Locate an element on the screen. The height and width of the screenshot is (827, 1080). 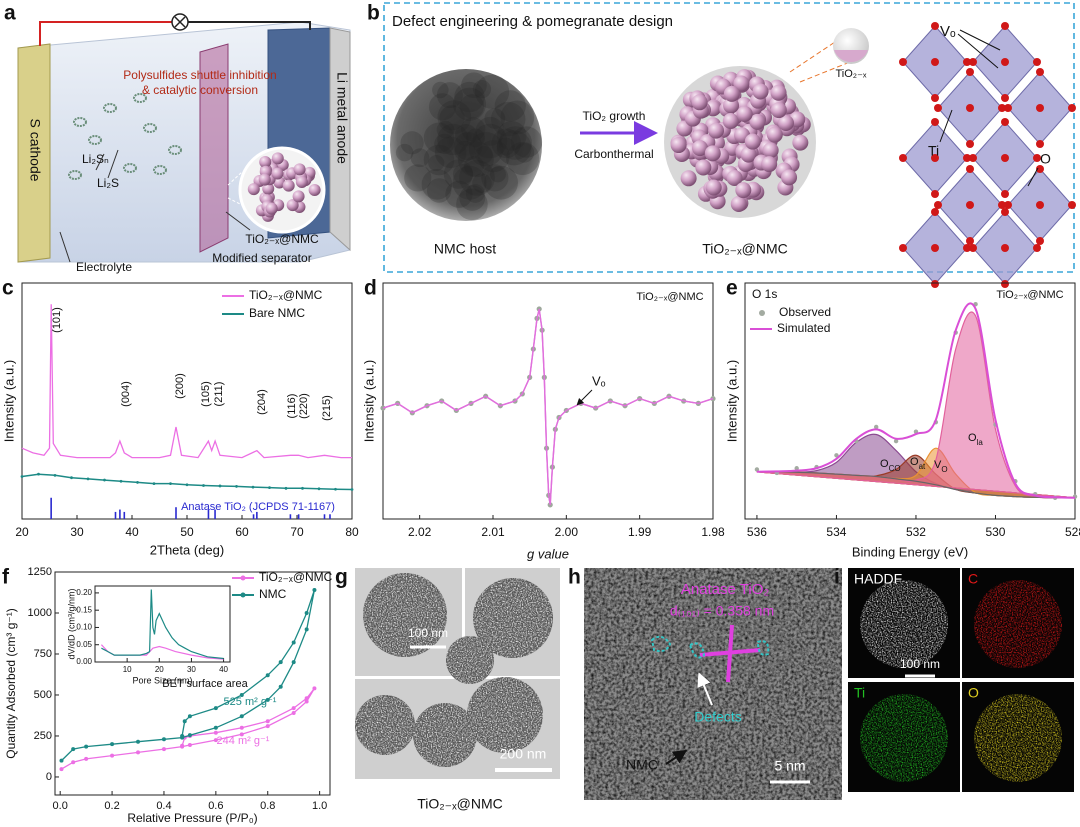
y-axis-title: dV/dD (cm³/g/nm) is located at coordinates (71, 623).